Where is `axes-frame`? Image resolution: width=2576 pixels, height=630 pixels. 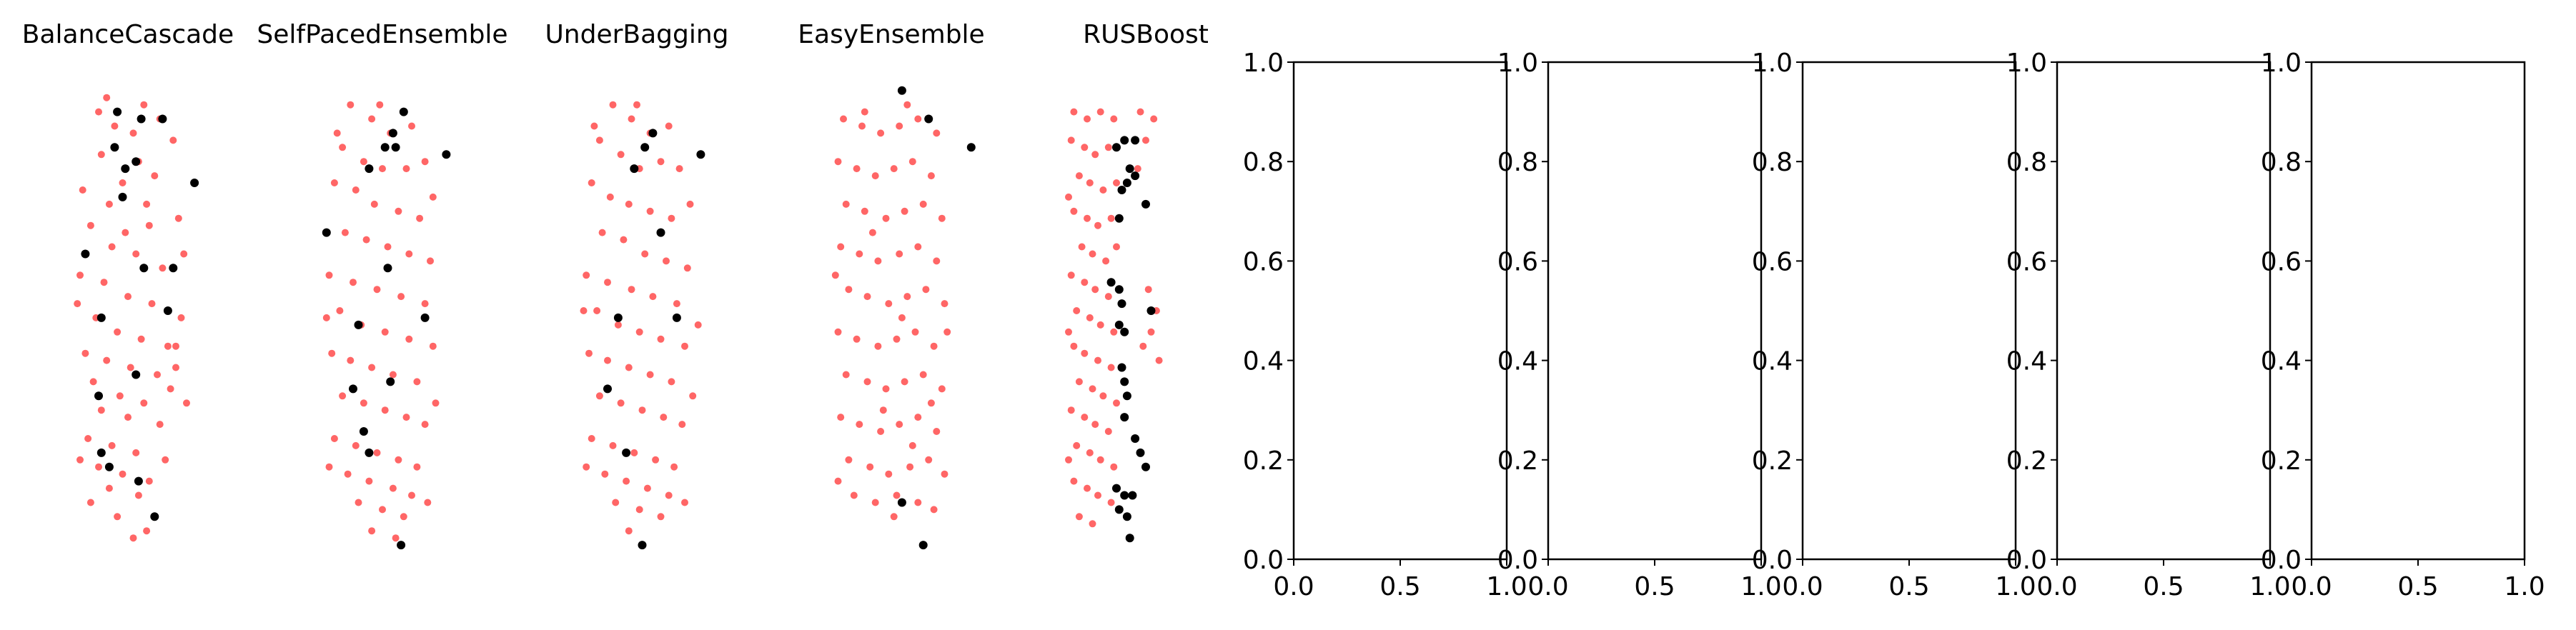 axes-frame is located at coordinates (2418, 311).